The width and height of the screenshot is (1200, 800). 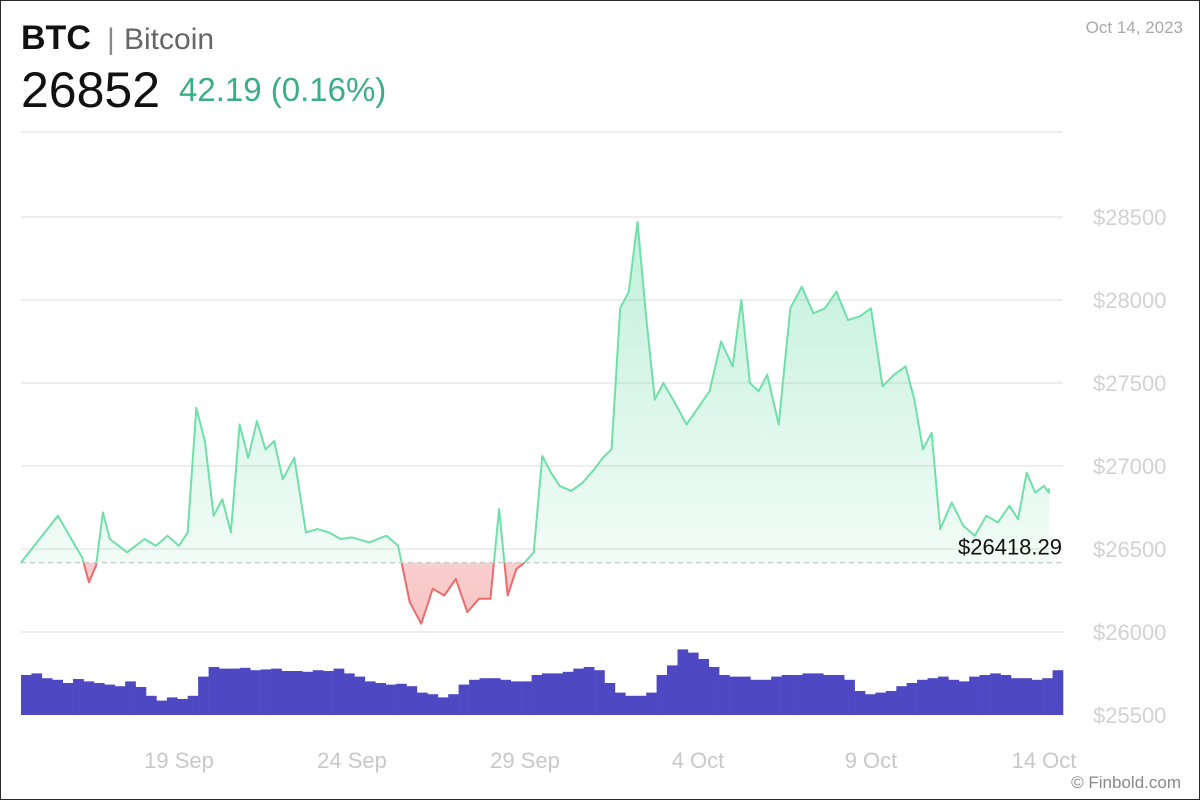 What do you see at coordinates (525, 760) in the screenshot?
I see `x-tick-label: 29 Sep` at bounding box center [525, 760].